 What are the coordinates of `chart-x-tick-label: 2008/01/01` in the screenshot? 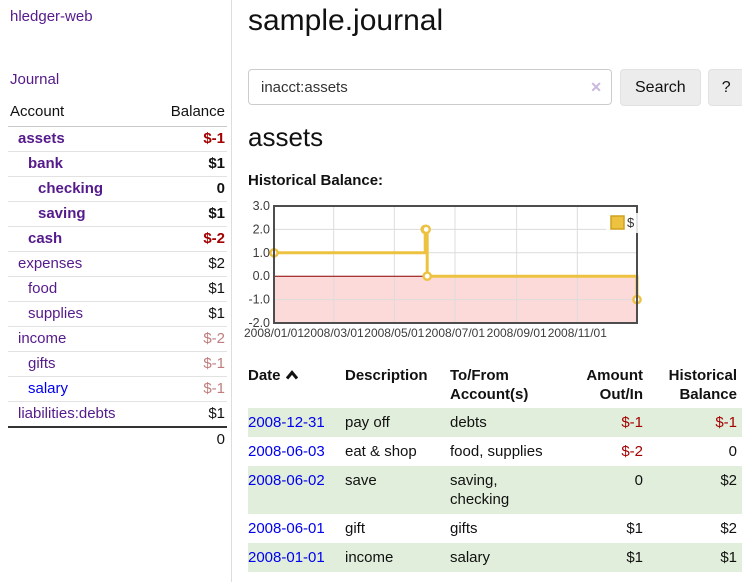 It's located at (274, 333).